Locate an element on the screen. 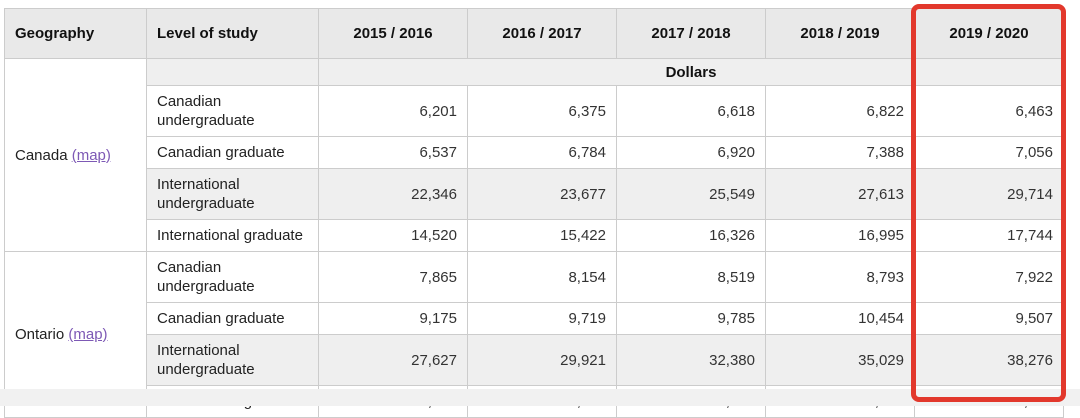 This screenshot has width=1080, height=418. value-cell: 22,346 is located at coordinates (393, 194).